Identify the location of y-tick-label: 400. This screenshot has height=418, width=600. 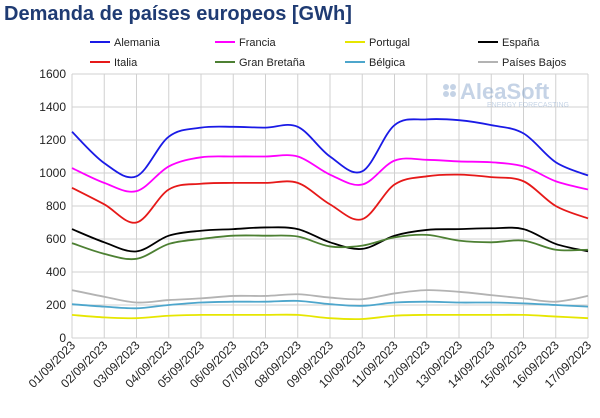
(56, 272).